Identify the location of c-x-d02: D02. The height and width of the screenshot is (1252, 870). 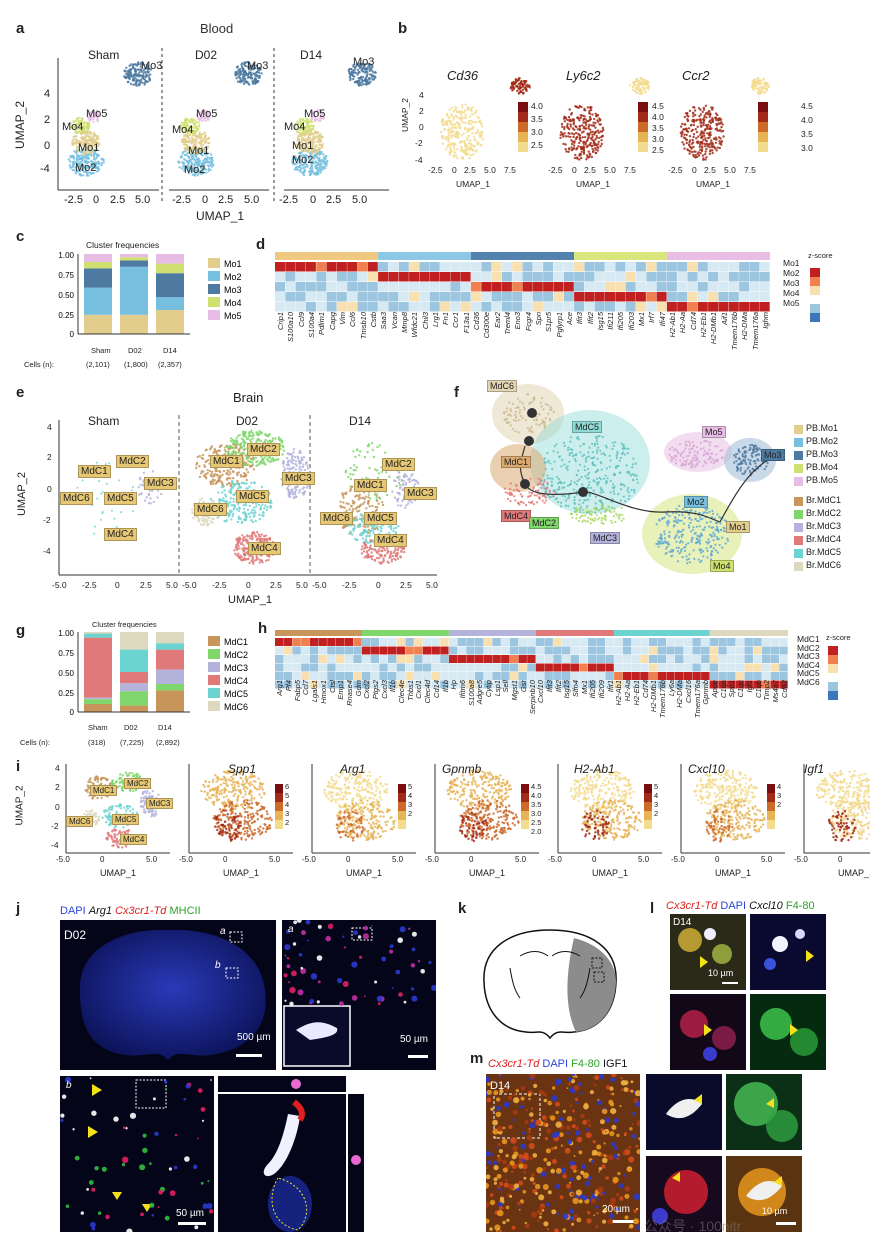
(135, 350).